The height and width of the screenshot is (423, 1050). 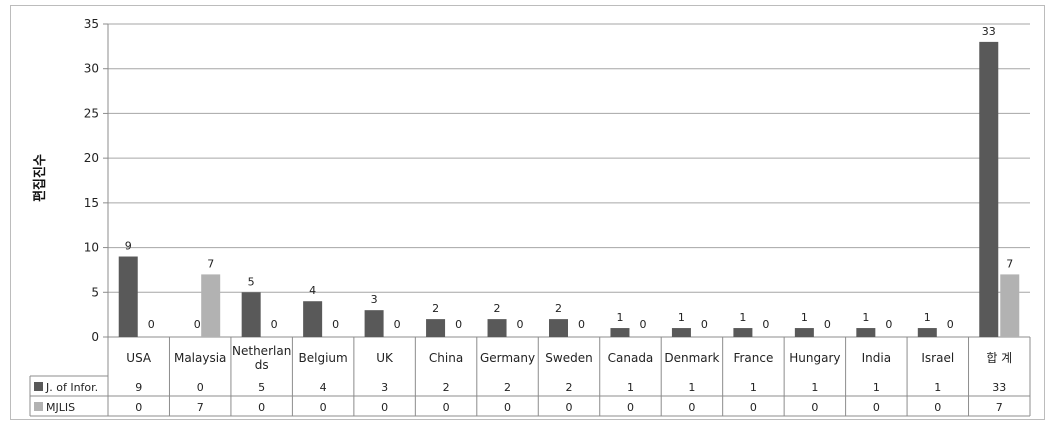 What do you see at coordinates (261, 358) in the screenshot?
I see `category-label: Netherlan ds` at bounding box center [261, 358].